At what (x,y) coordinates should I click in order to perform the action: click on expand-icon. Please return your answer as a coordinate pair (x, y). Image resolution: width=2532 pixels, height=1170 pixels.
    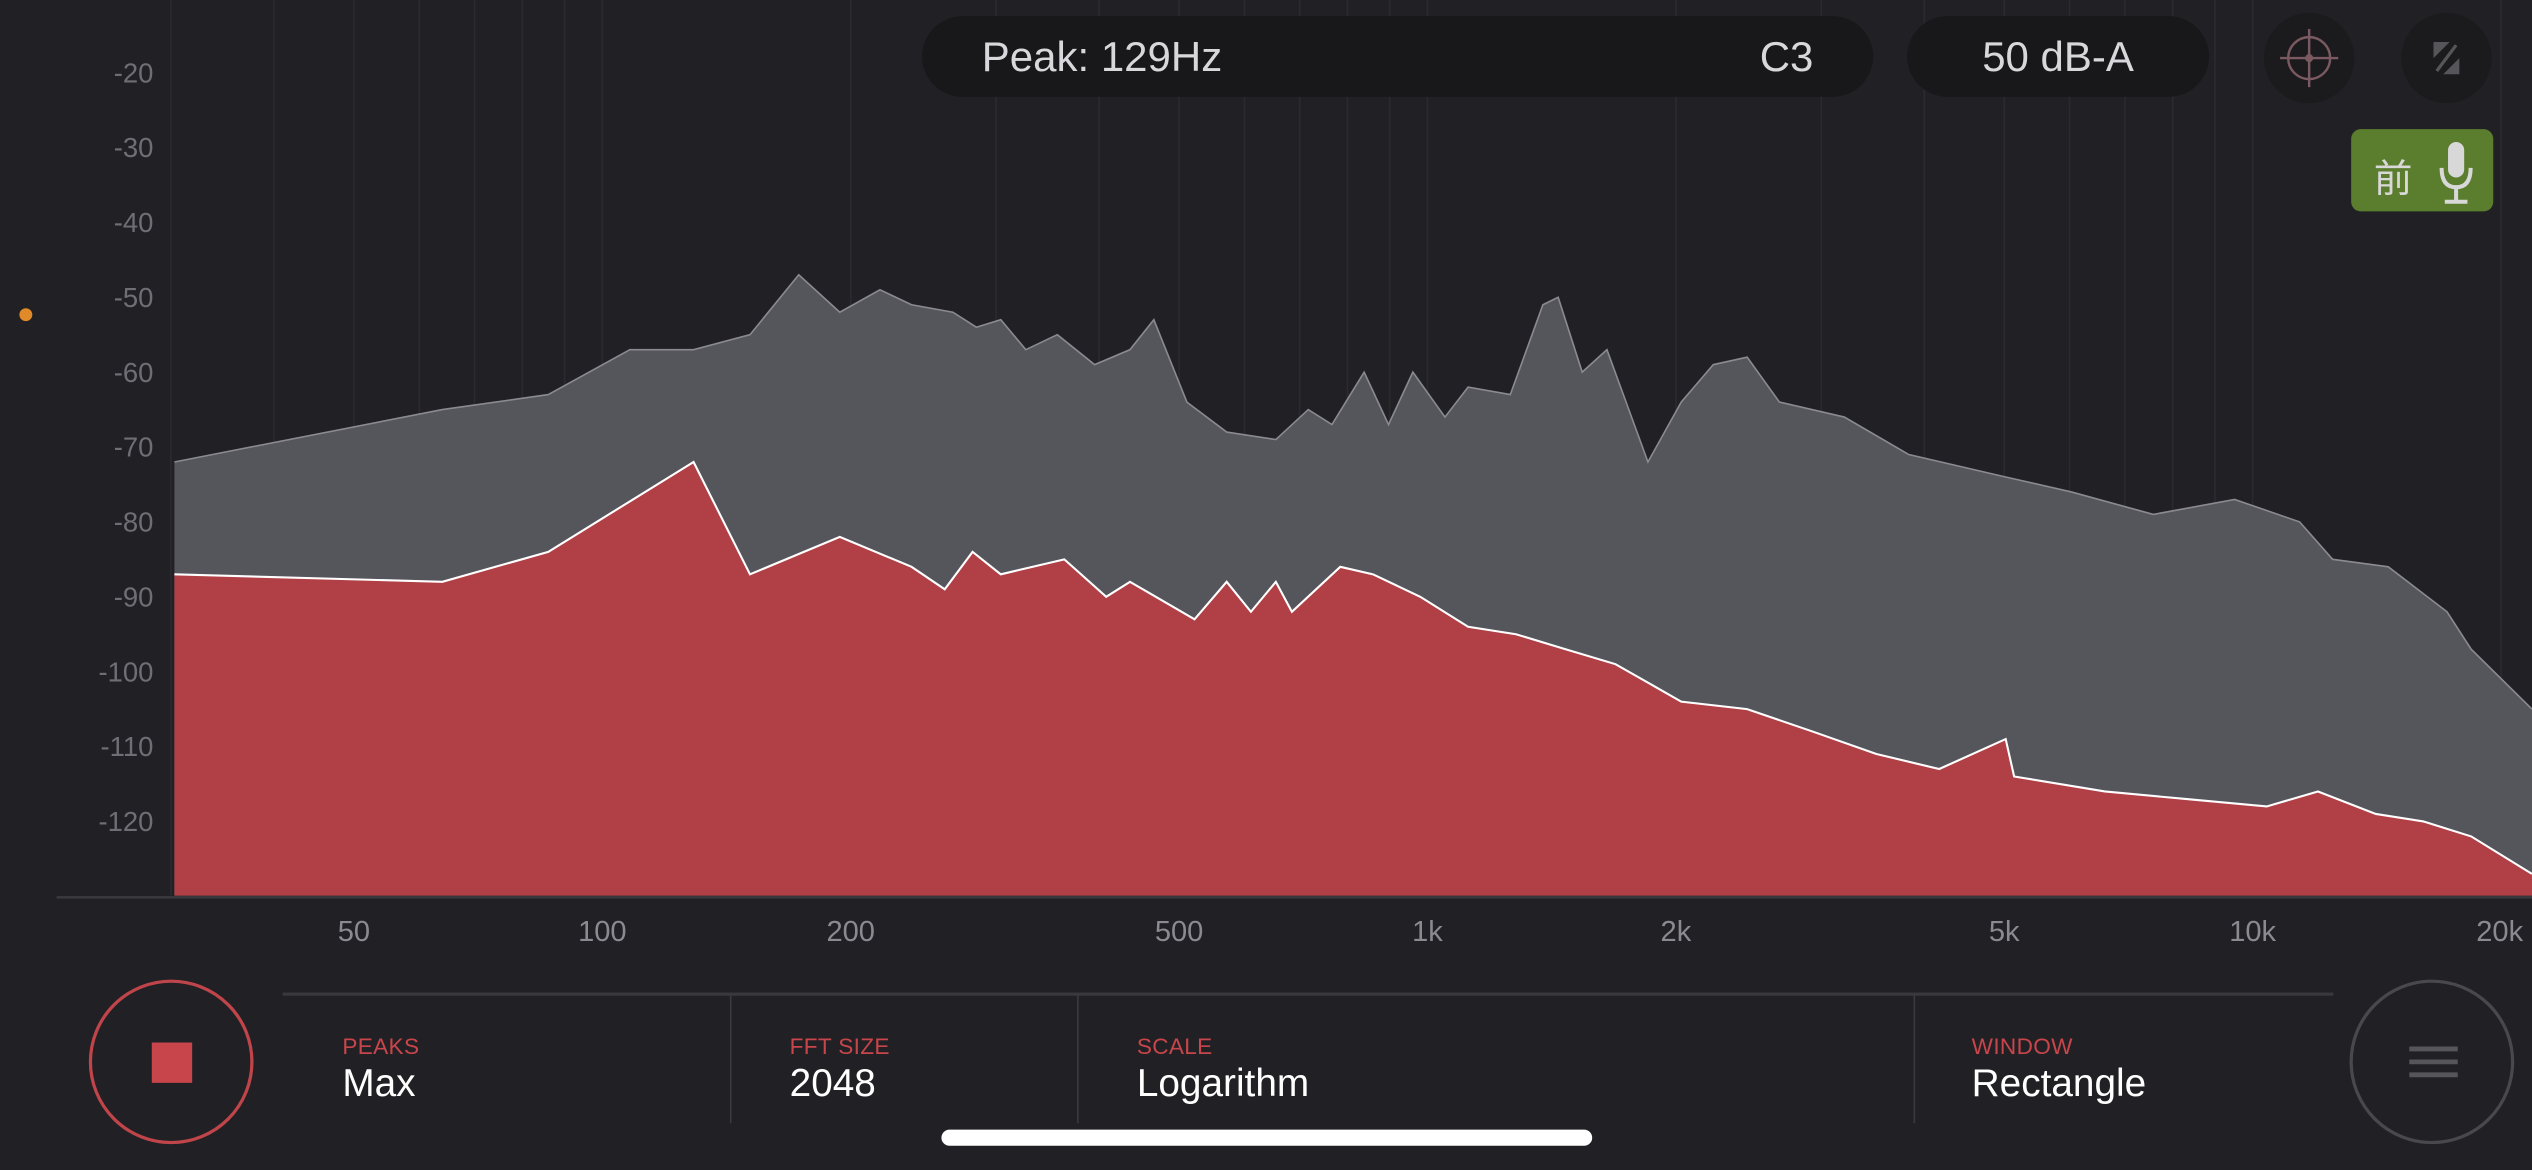
    Looking at the image, I should click on (2446, 58).